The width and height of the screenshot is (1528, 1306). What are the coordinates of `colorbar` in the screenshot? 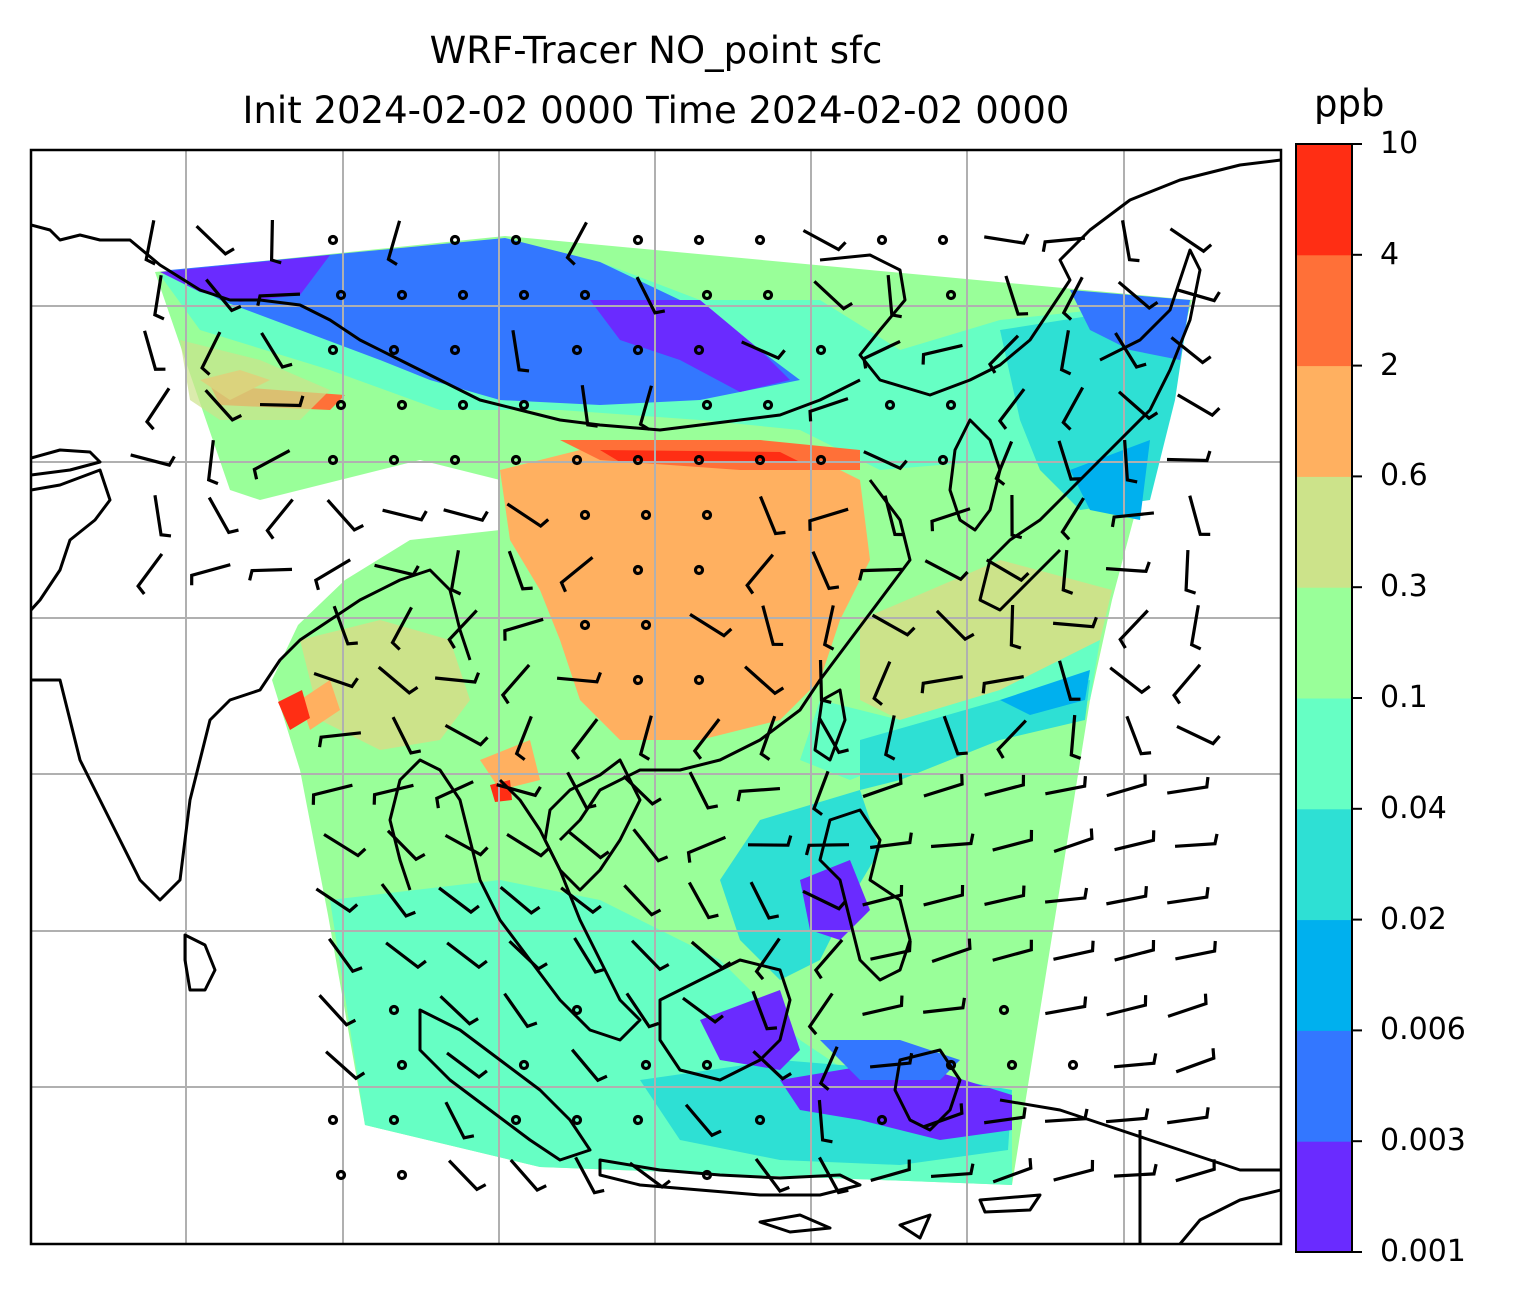 It's located at (1328, 698).